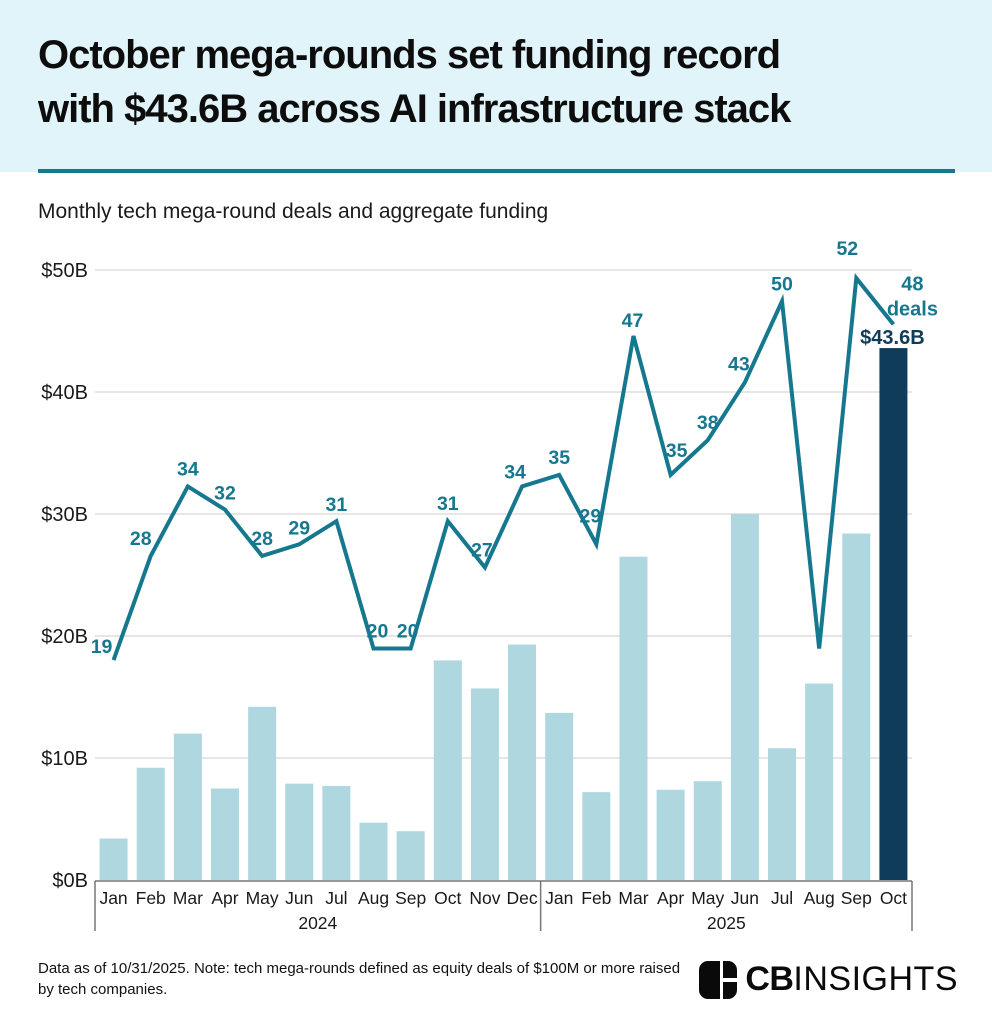 The width and height of the screenshot is (992, 1024). Describe the element at coordinates (710, 979) in the screenshot. I see `logo-block-left` at that location.